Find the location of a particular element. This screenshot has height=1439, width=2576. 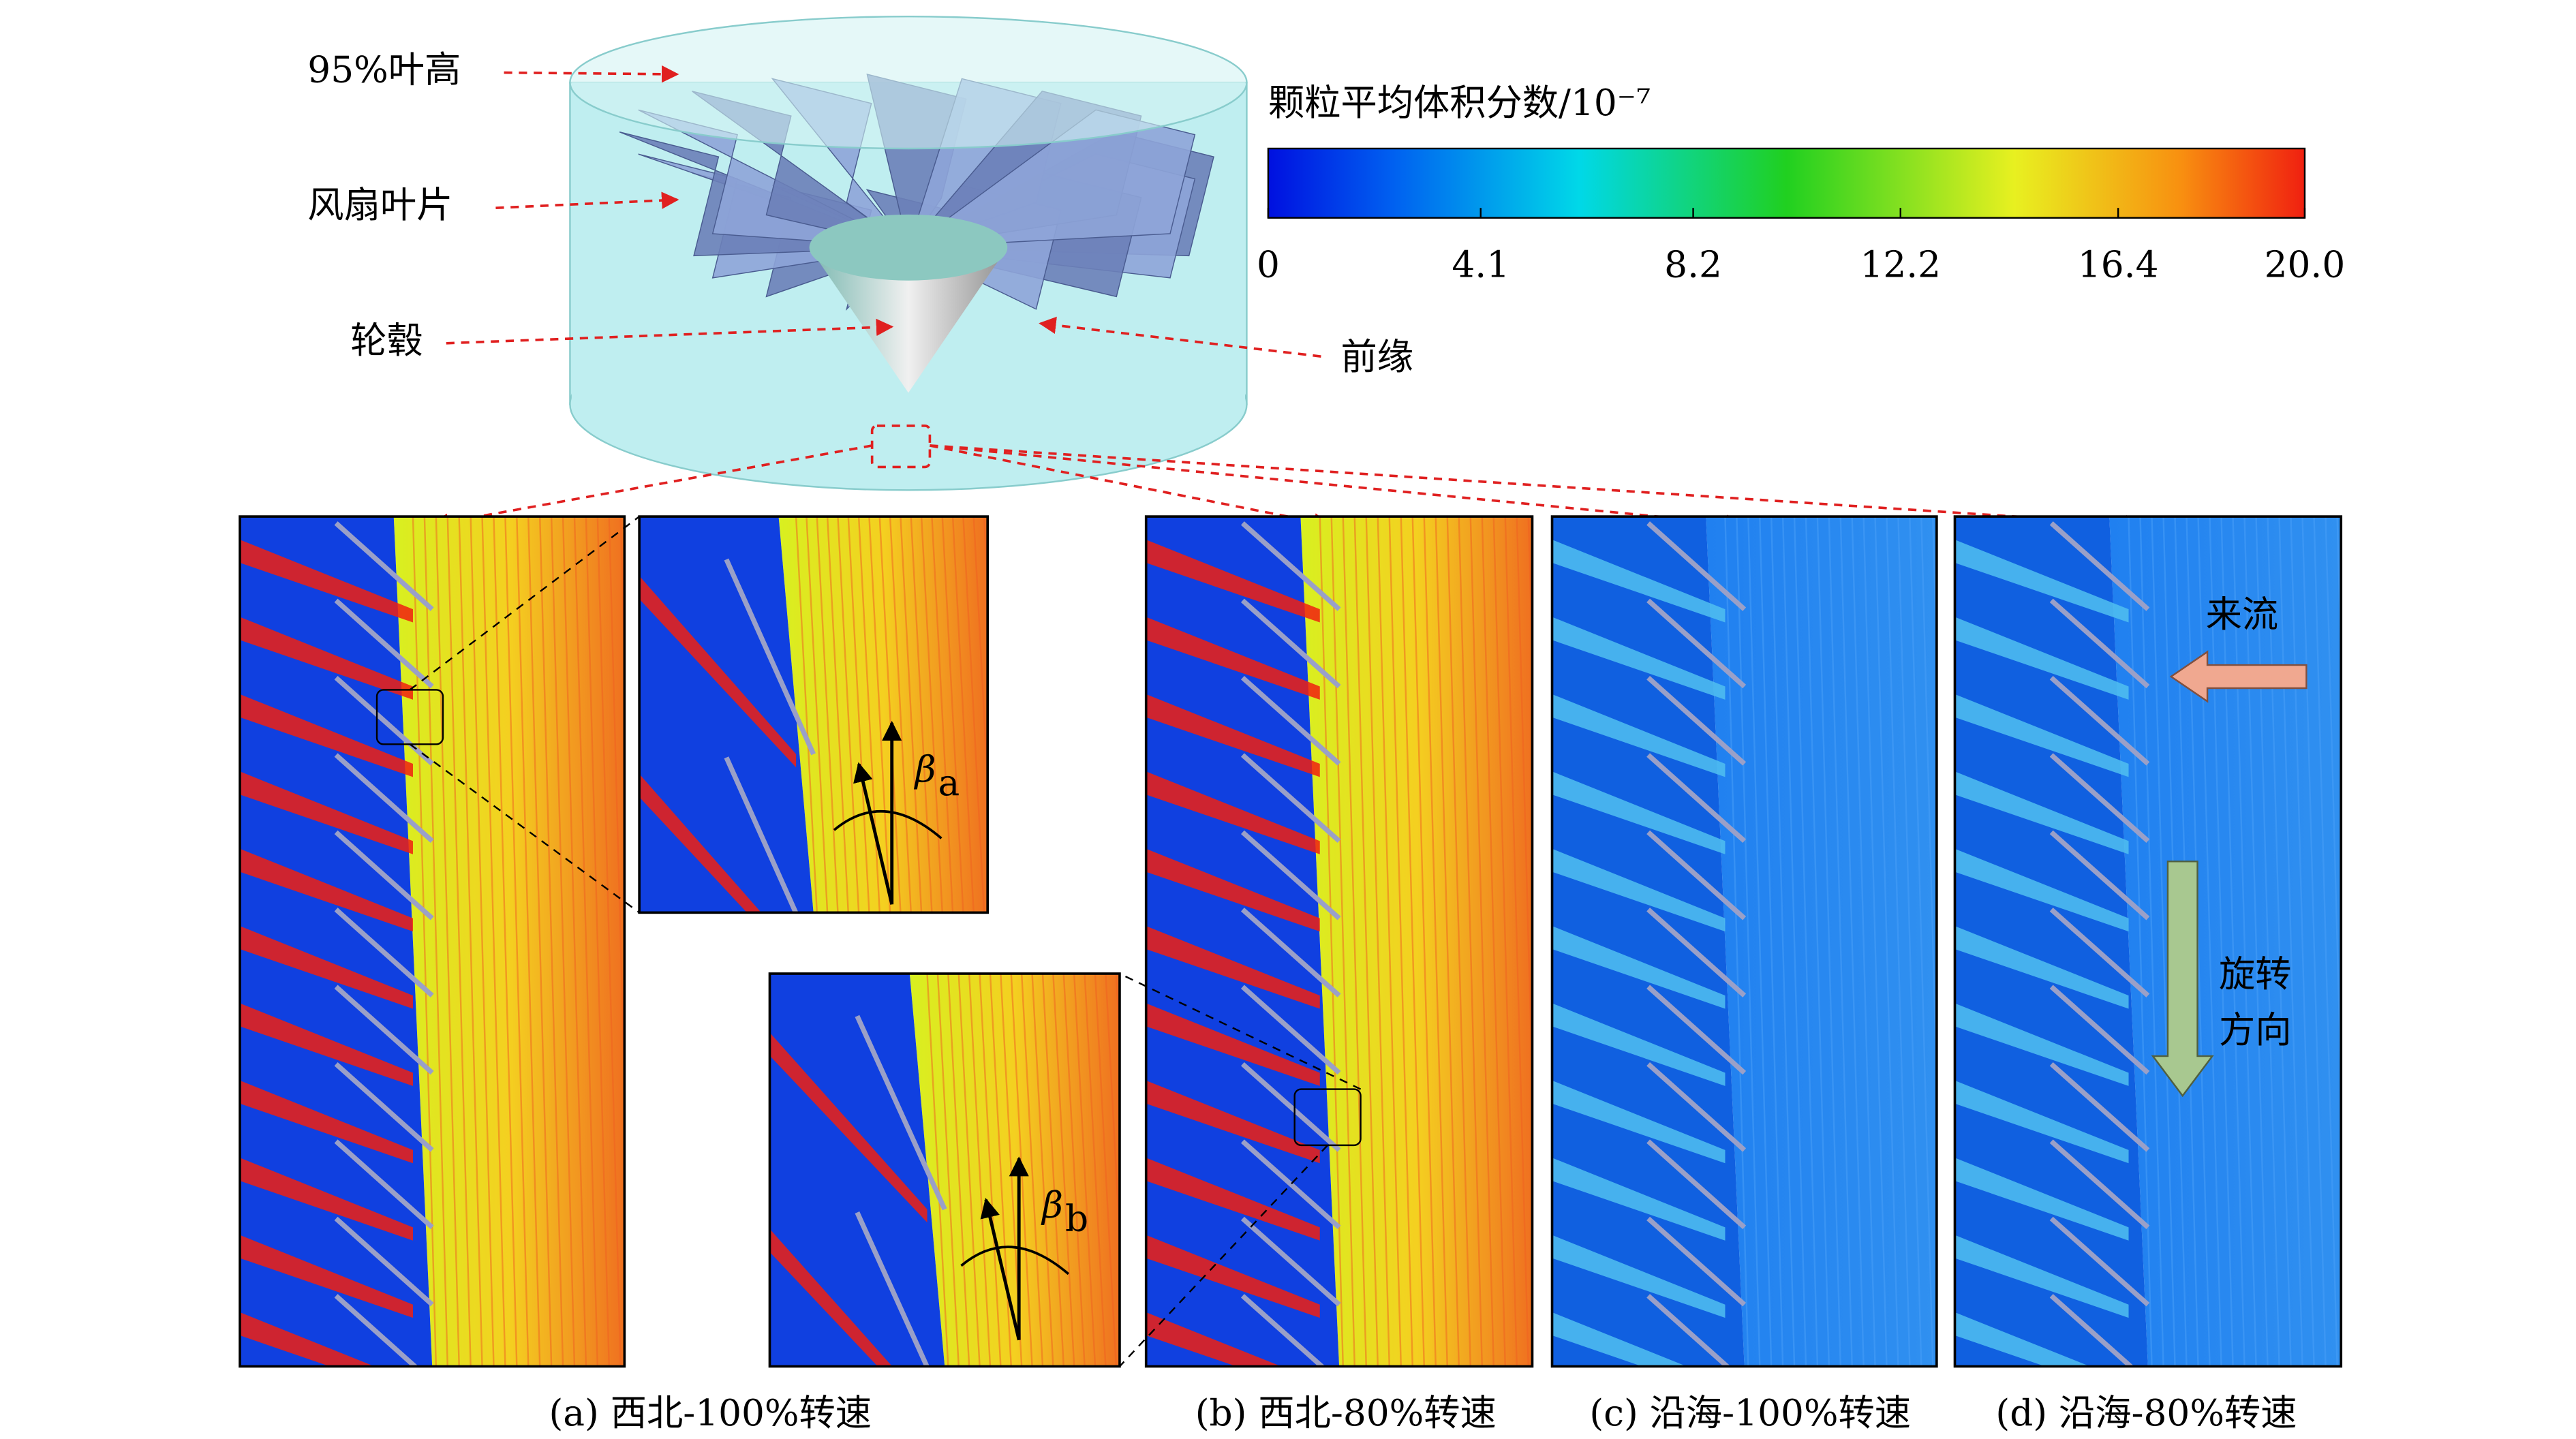

caption: (a) 西北-100%转速 is located at coordinates (710, 1413).